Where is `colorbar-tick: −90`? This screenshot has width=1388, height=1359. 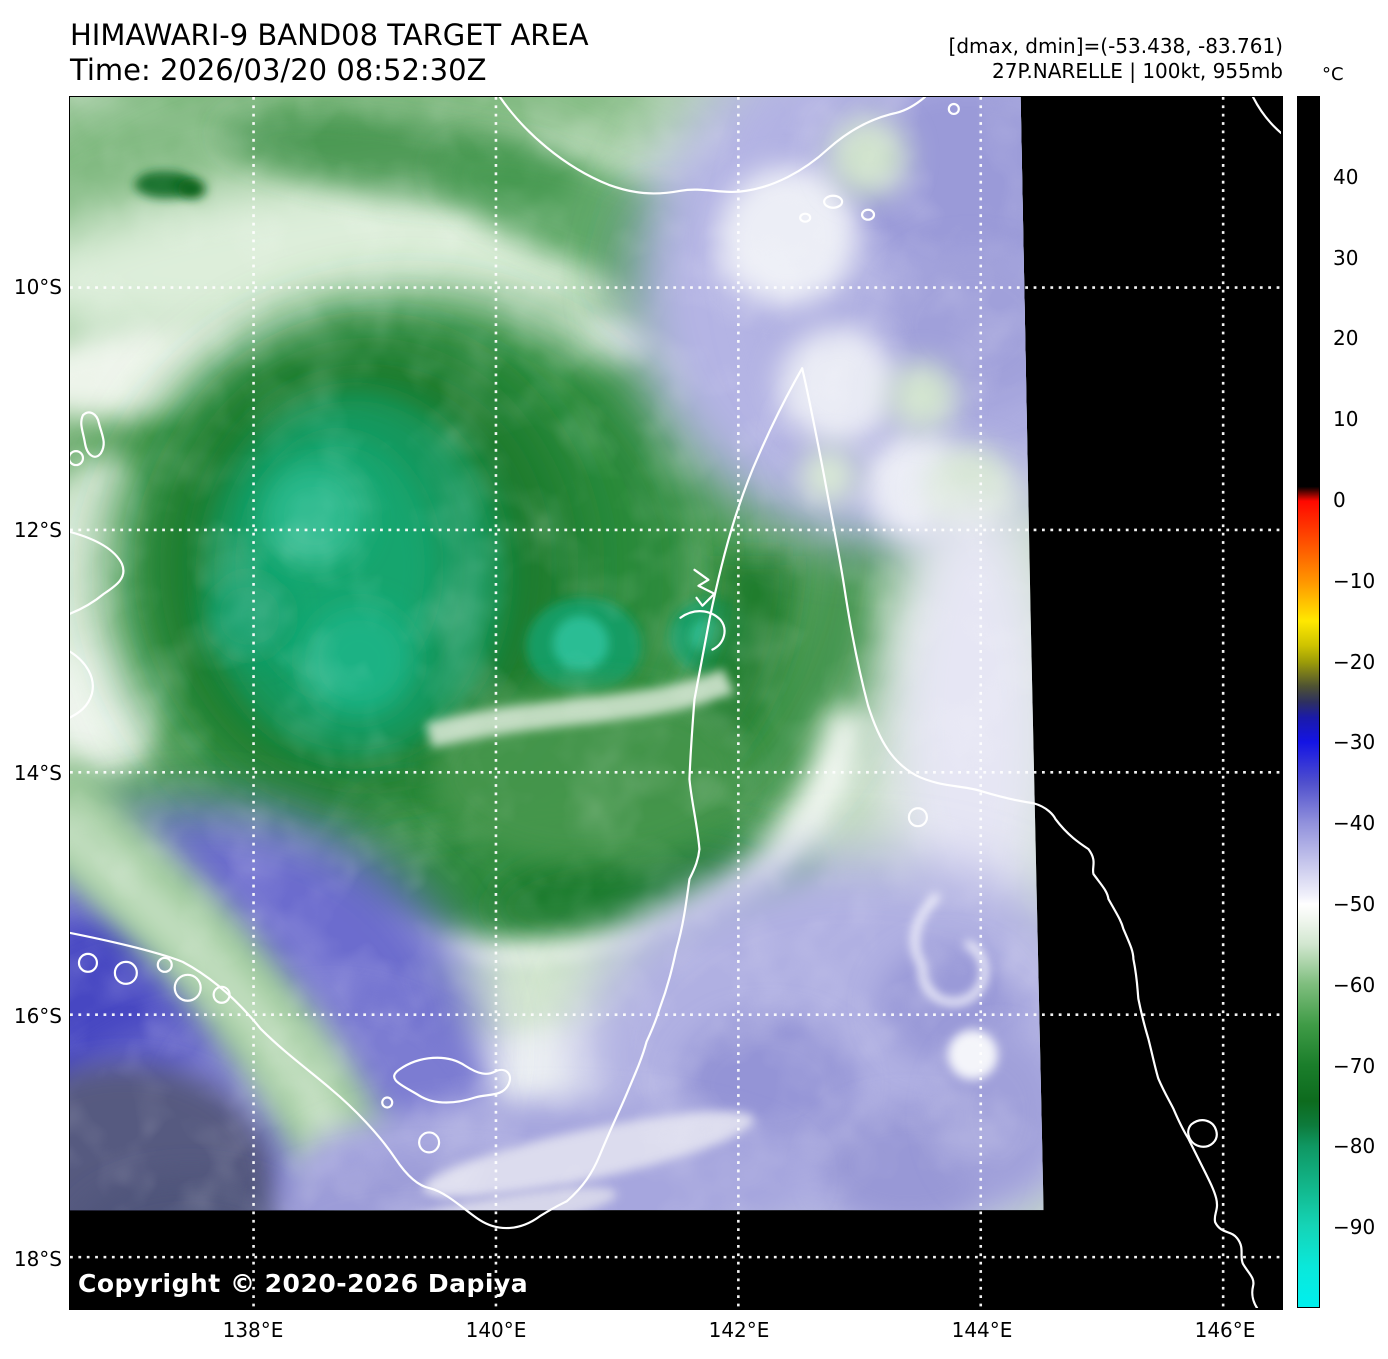 colorbar-tick: −90 is located at coordinates (1354, 1227).